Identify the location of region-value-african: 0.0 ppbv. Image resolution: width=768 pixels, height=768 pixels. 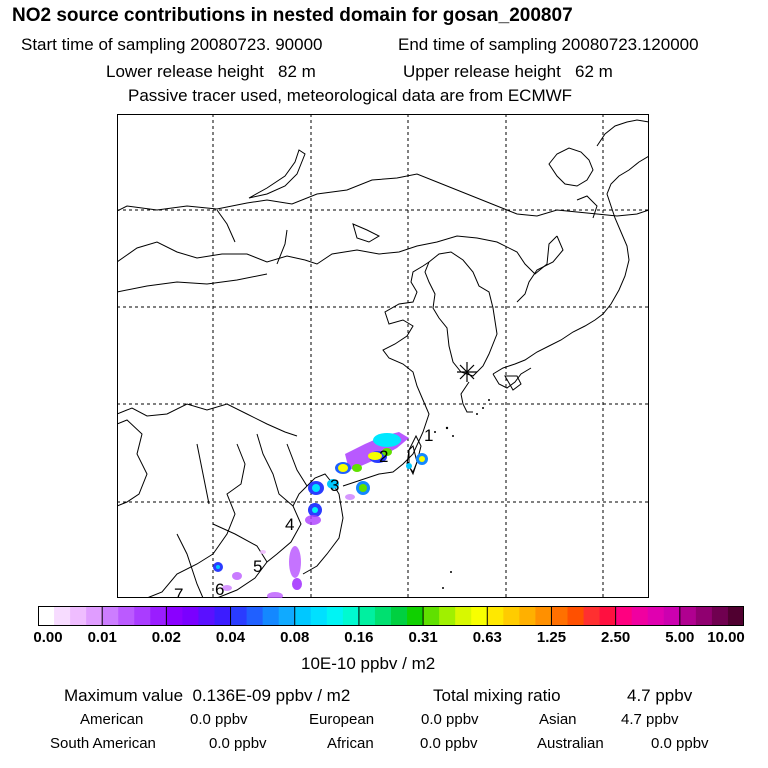
(449, 743).